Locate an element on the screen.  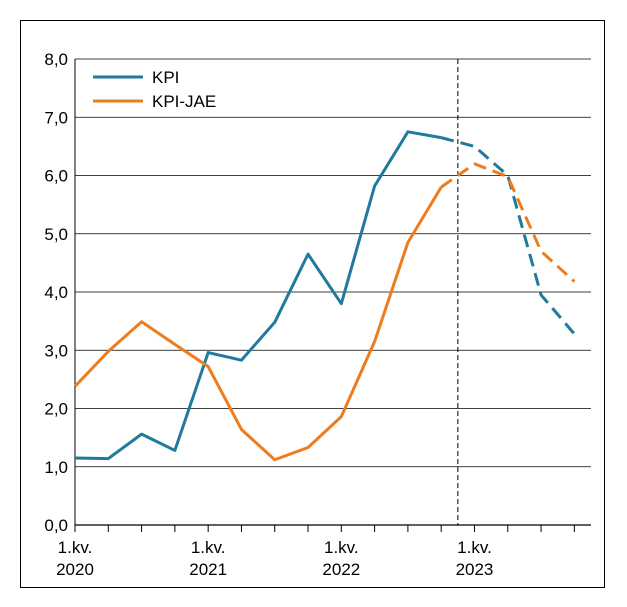
series-forecast-kpi-jae is located at coordinates (508, 222).